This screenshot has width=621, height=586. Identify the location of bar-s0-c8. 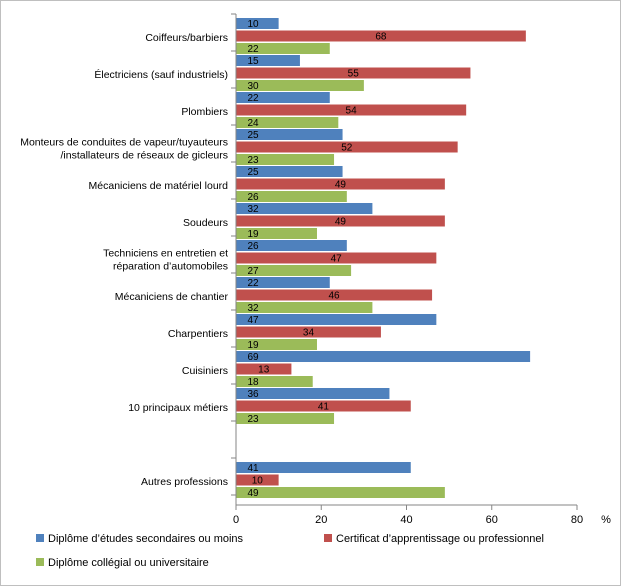
(336, 319).